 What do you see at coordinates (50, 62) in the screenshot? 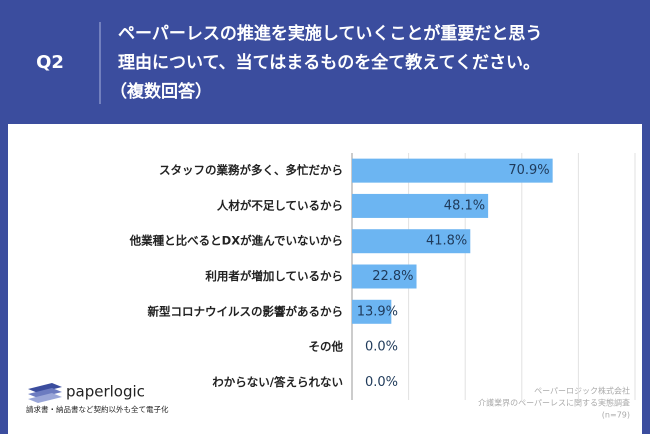
I see `question-label: Q2` at bounding box center [50, 62].